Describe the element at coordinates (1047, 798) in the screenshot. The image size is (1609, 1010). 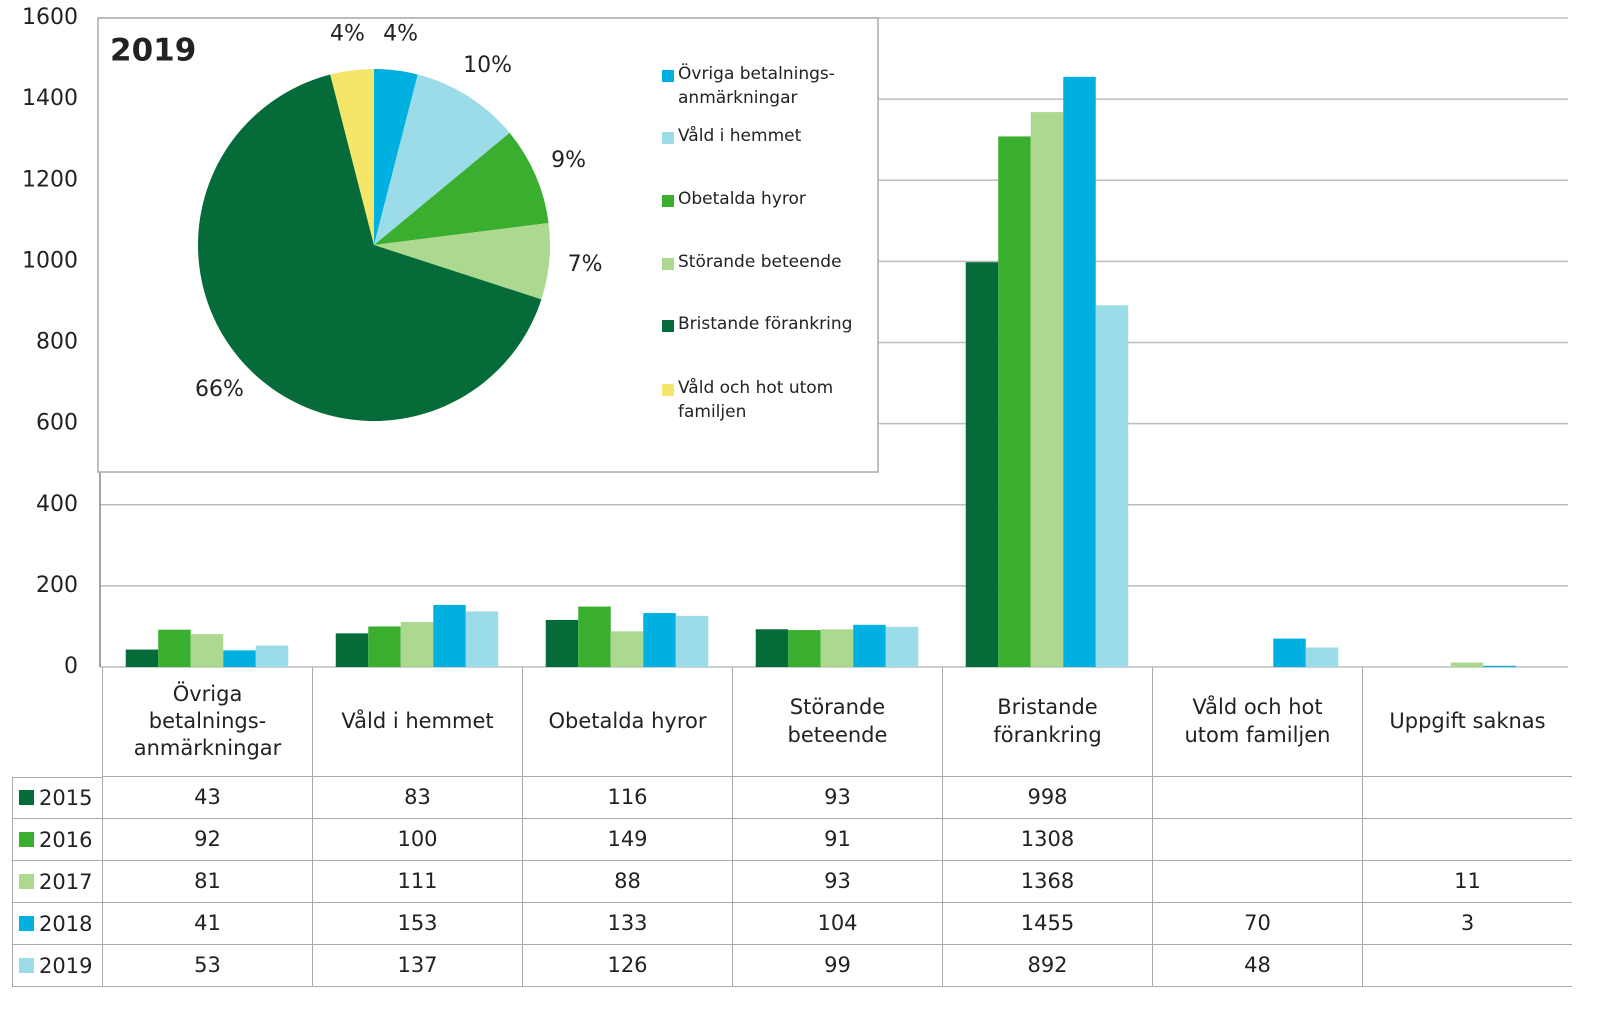
I see `table-cell: 998` at that location.